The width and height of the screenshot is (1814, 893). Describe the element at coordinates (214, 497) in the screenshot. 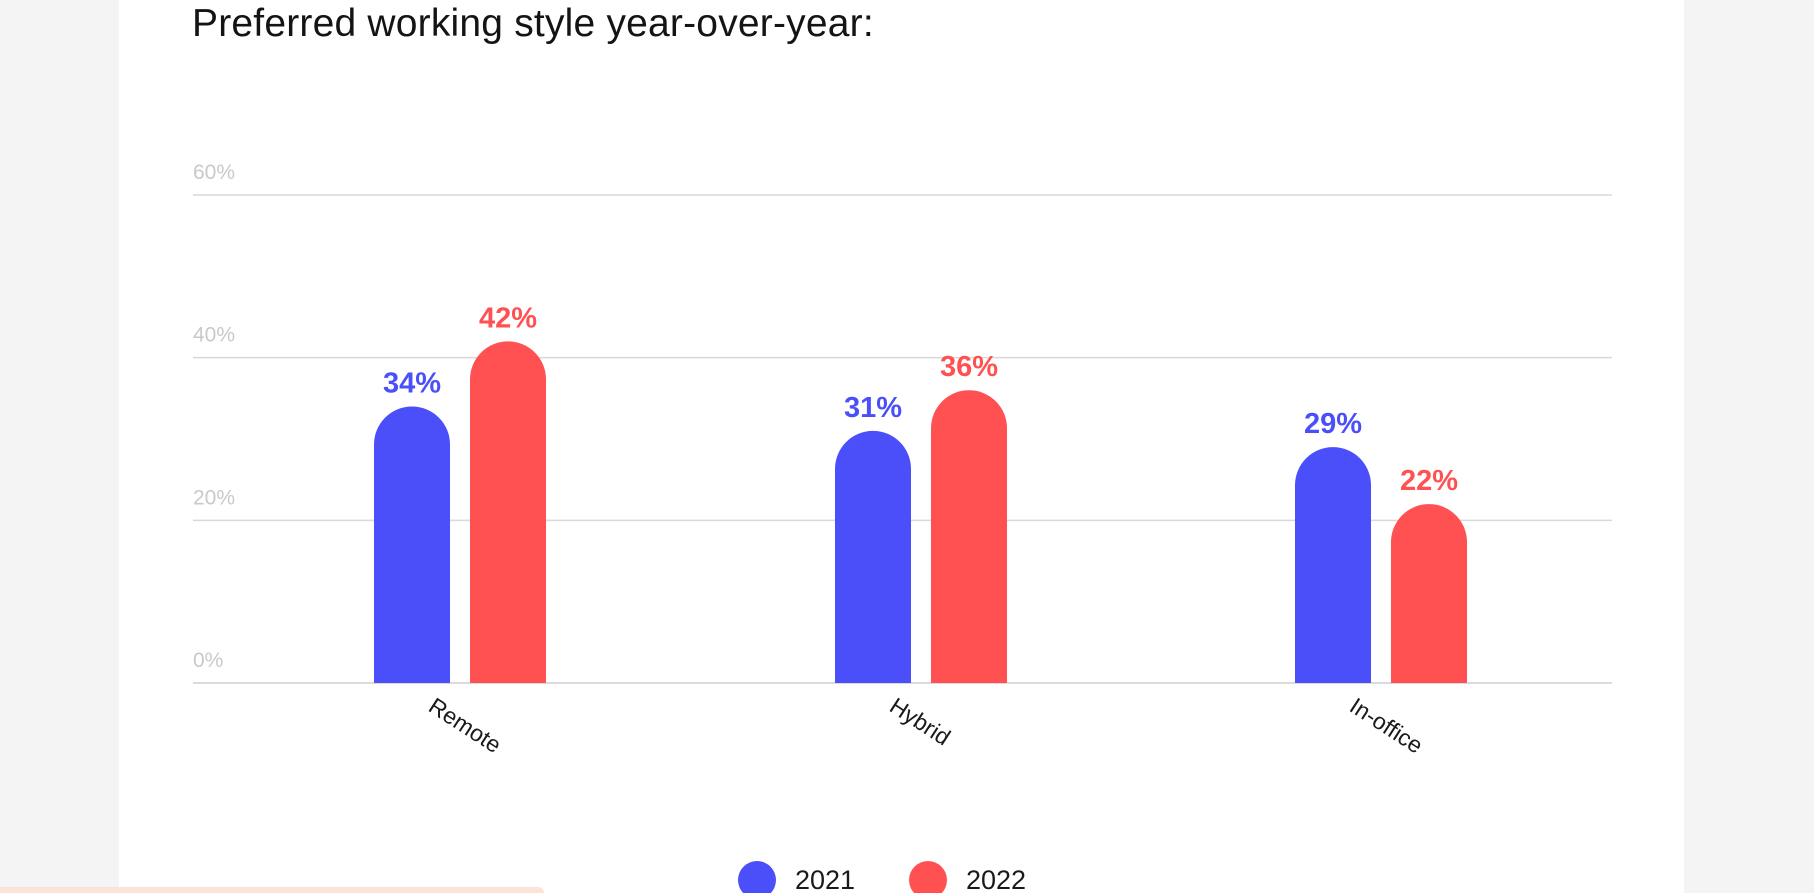

I see `y-tick-label: 20%` at that location.